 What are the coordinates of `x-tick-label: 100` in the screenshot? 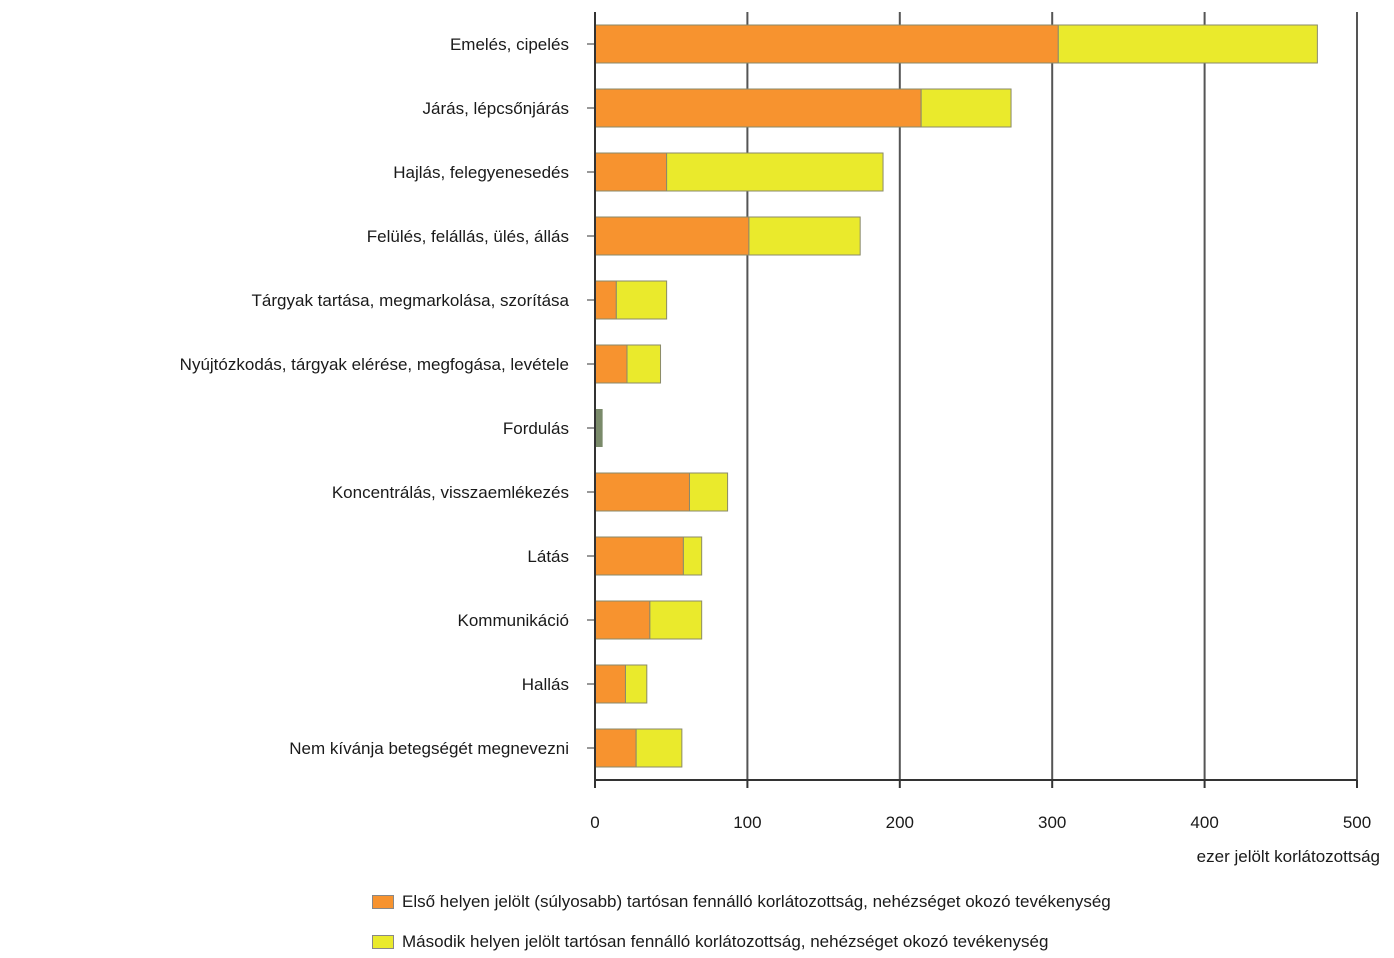 It's located at (747, 822).